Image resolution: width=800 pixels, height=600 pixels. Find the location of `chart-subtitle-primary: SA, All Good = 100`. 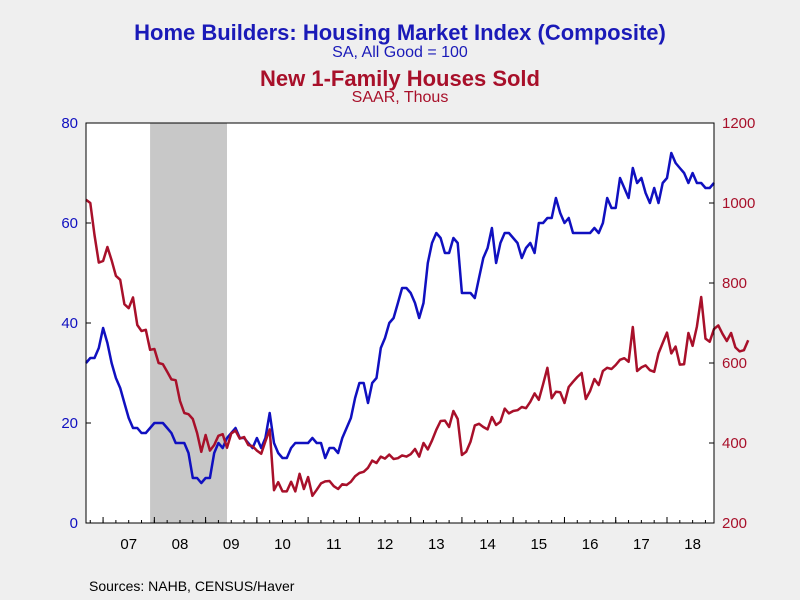

chart-subtitle-primary: SA, All Good = 100 is located at coordinates (400, 52).